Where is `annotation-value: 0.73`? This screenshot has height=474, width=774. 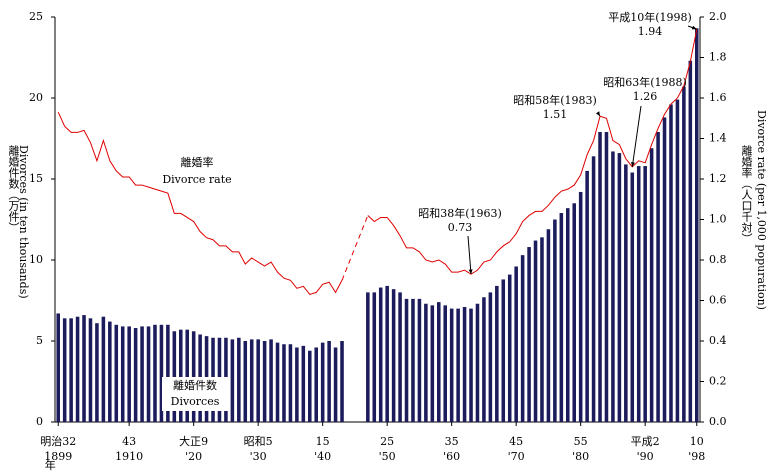
annotation-value: 0.73 is located at coordinates (460, 227).